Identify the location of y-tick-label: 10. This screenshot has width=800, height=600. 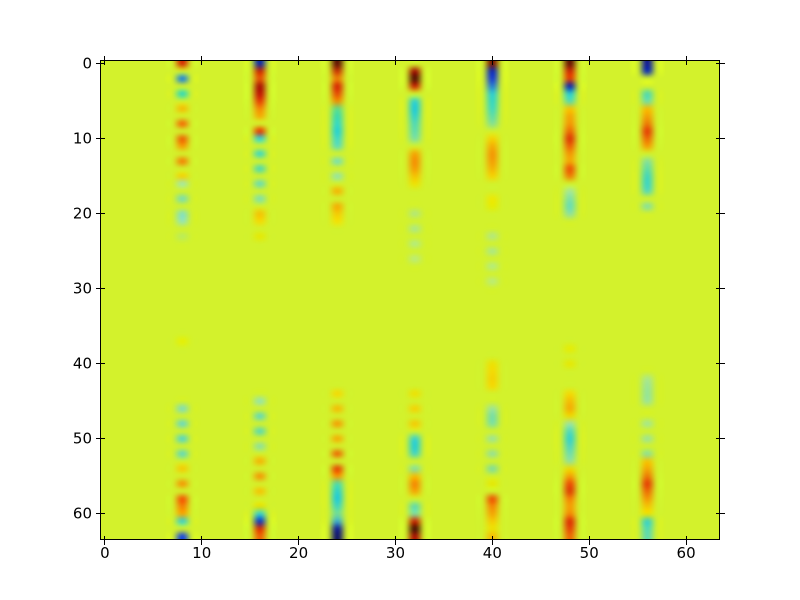
(82, 138).